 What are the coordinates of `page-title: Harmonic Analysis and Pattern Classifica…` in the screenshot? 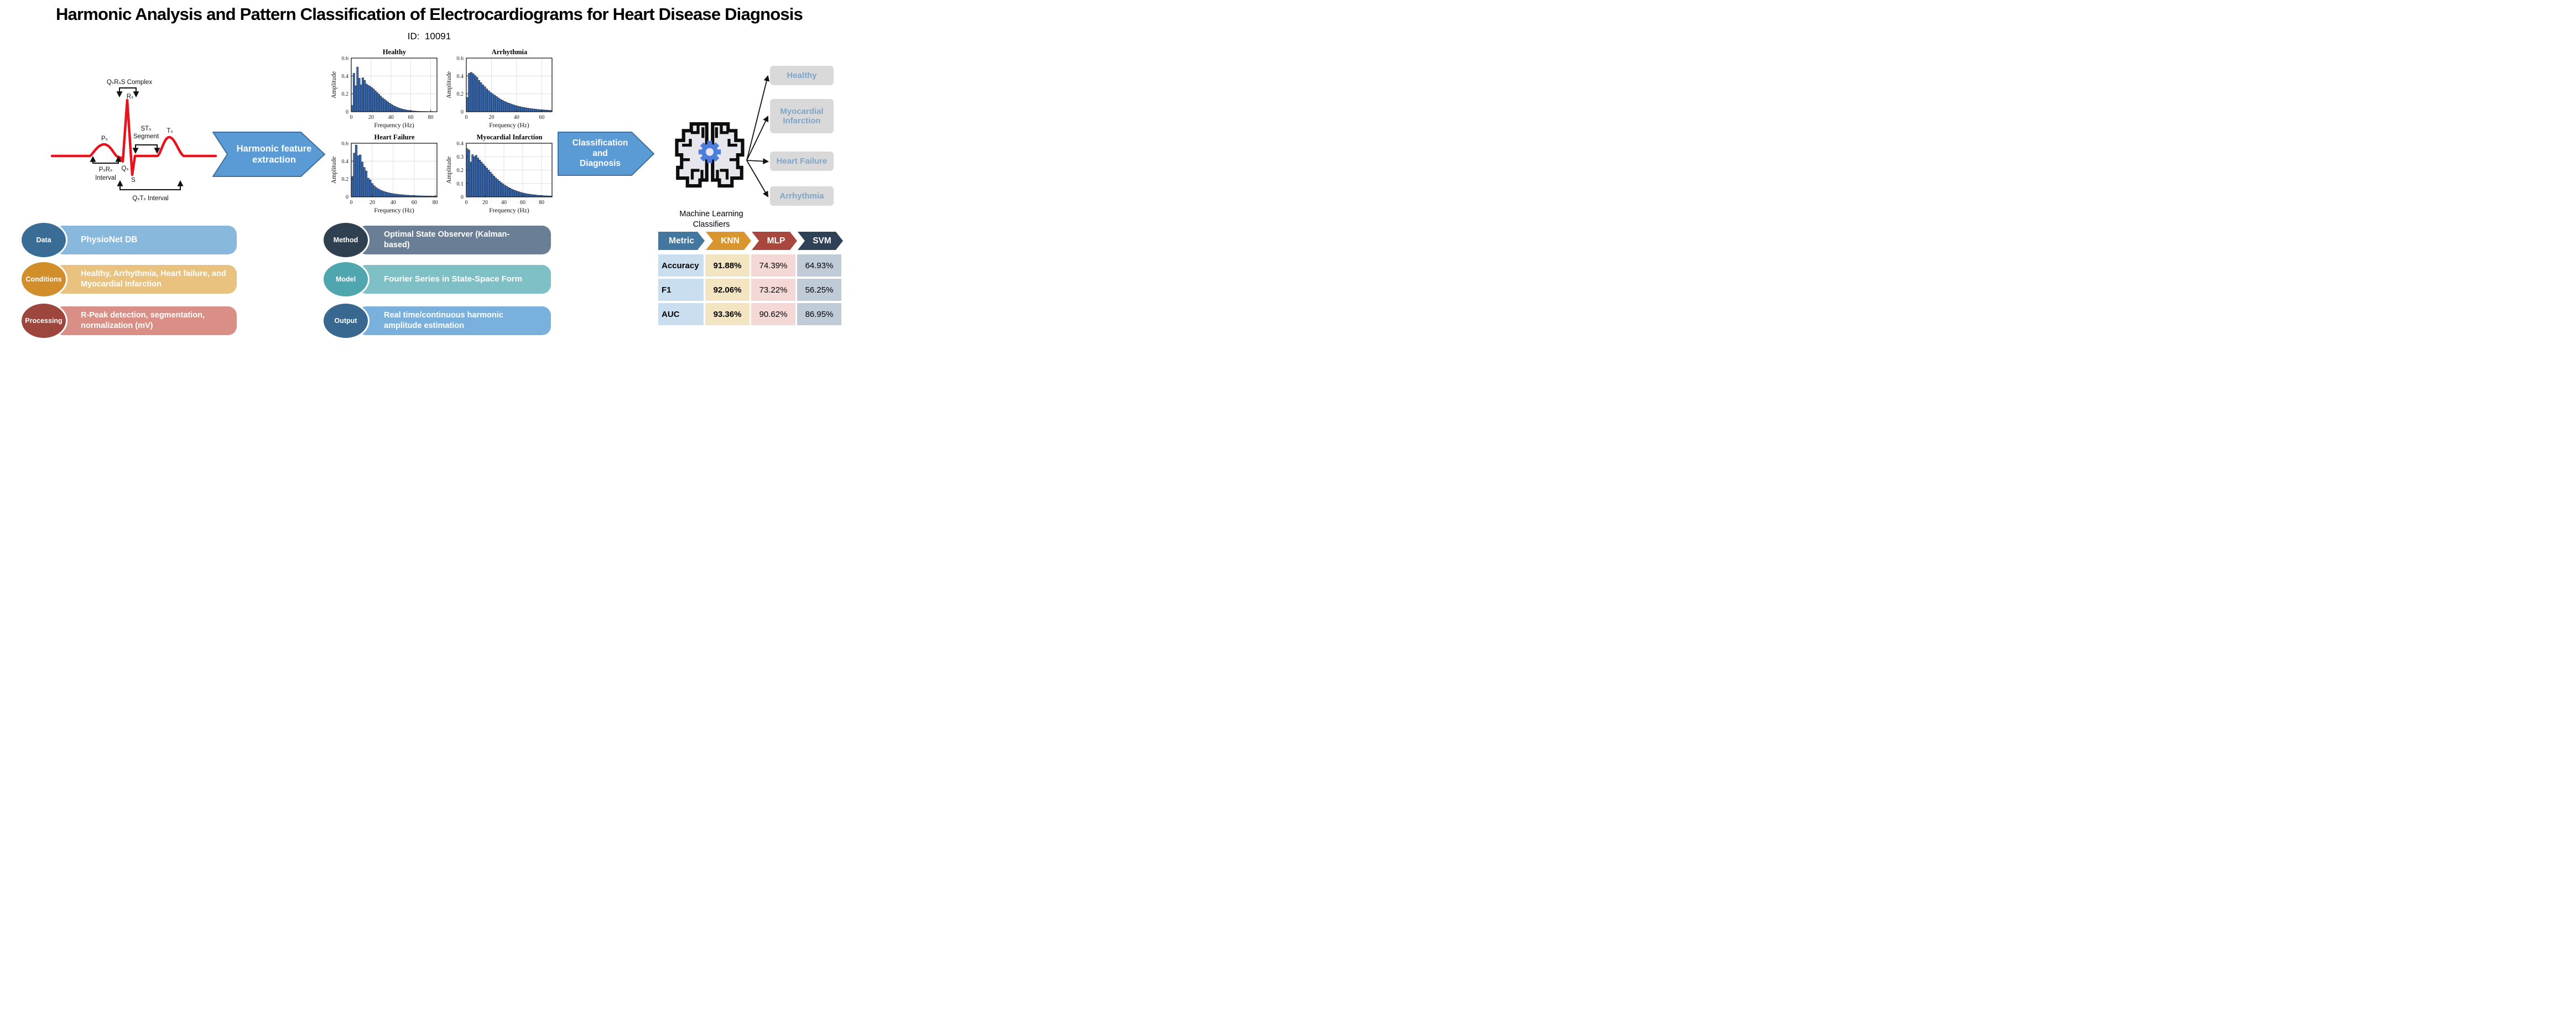 It's located at (429, 14).